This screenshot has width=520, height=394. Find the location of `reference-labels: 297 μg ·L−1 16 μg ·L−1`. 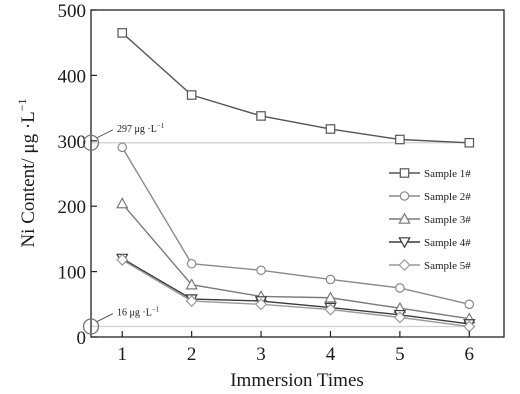

reference-labels: 297 μg ·L−1 16 μg ·L−1 is located at coordinates (123, 228).